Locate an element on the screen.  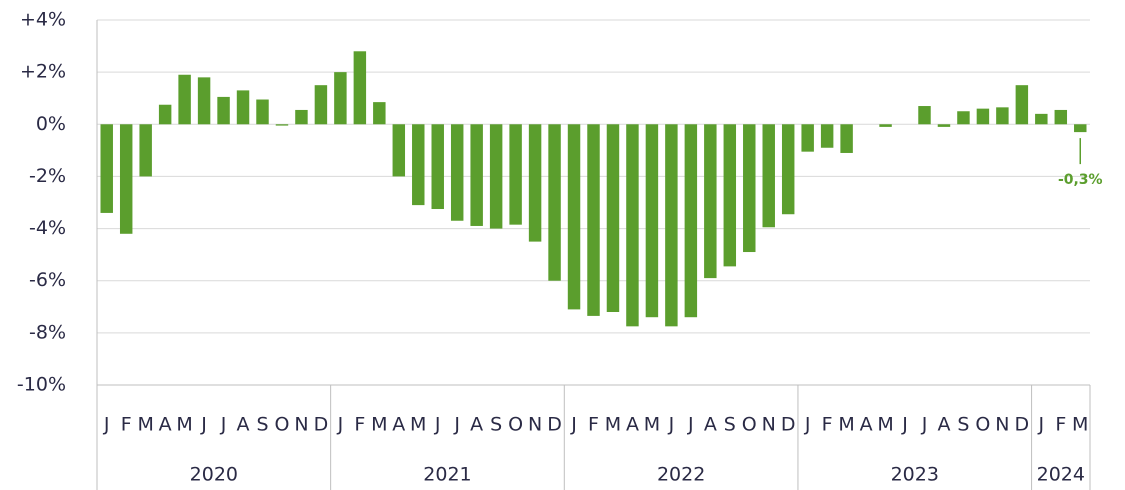
y-tick-label: -10% is located at coordinates (41, 385).